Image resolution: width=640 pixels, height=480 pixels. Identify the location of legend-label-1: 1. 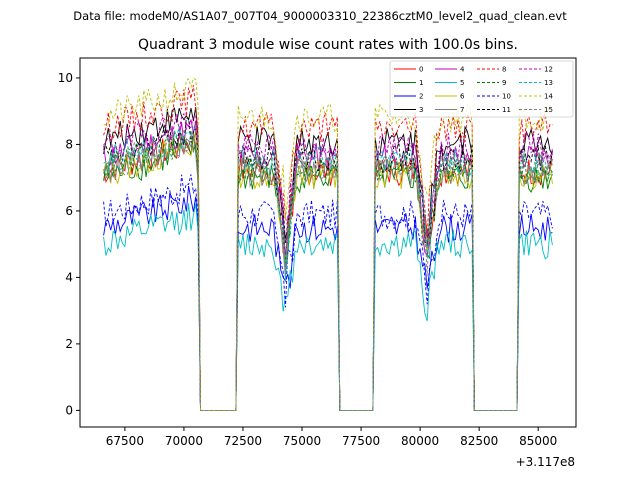
(421, 83).